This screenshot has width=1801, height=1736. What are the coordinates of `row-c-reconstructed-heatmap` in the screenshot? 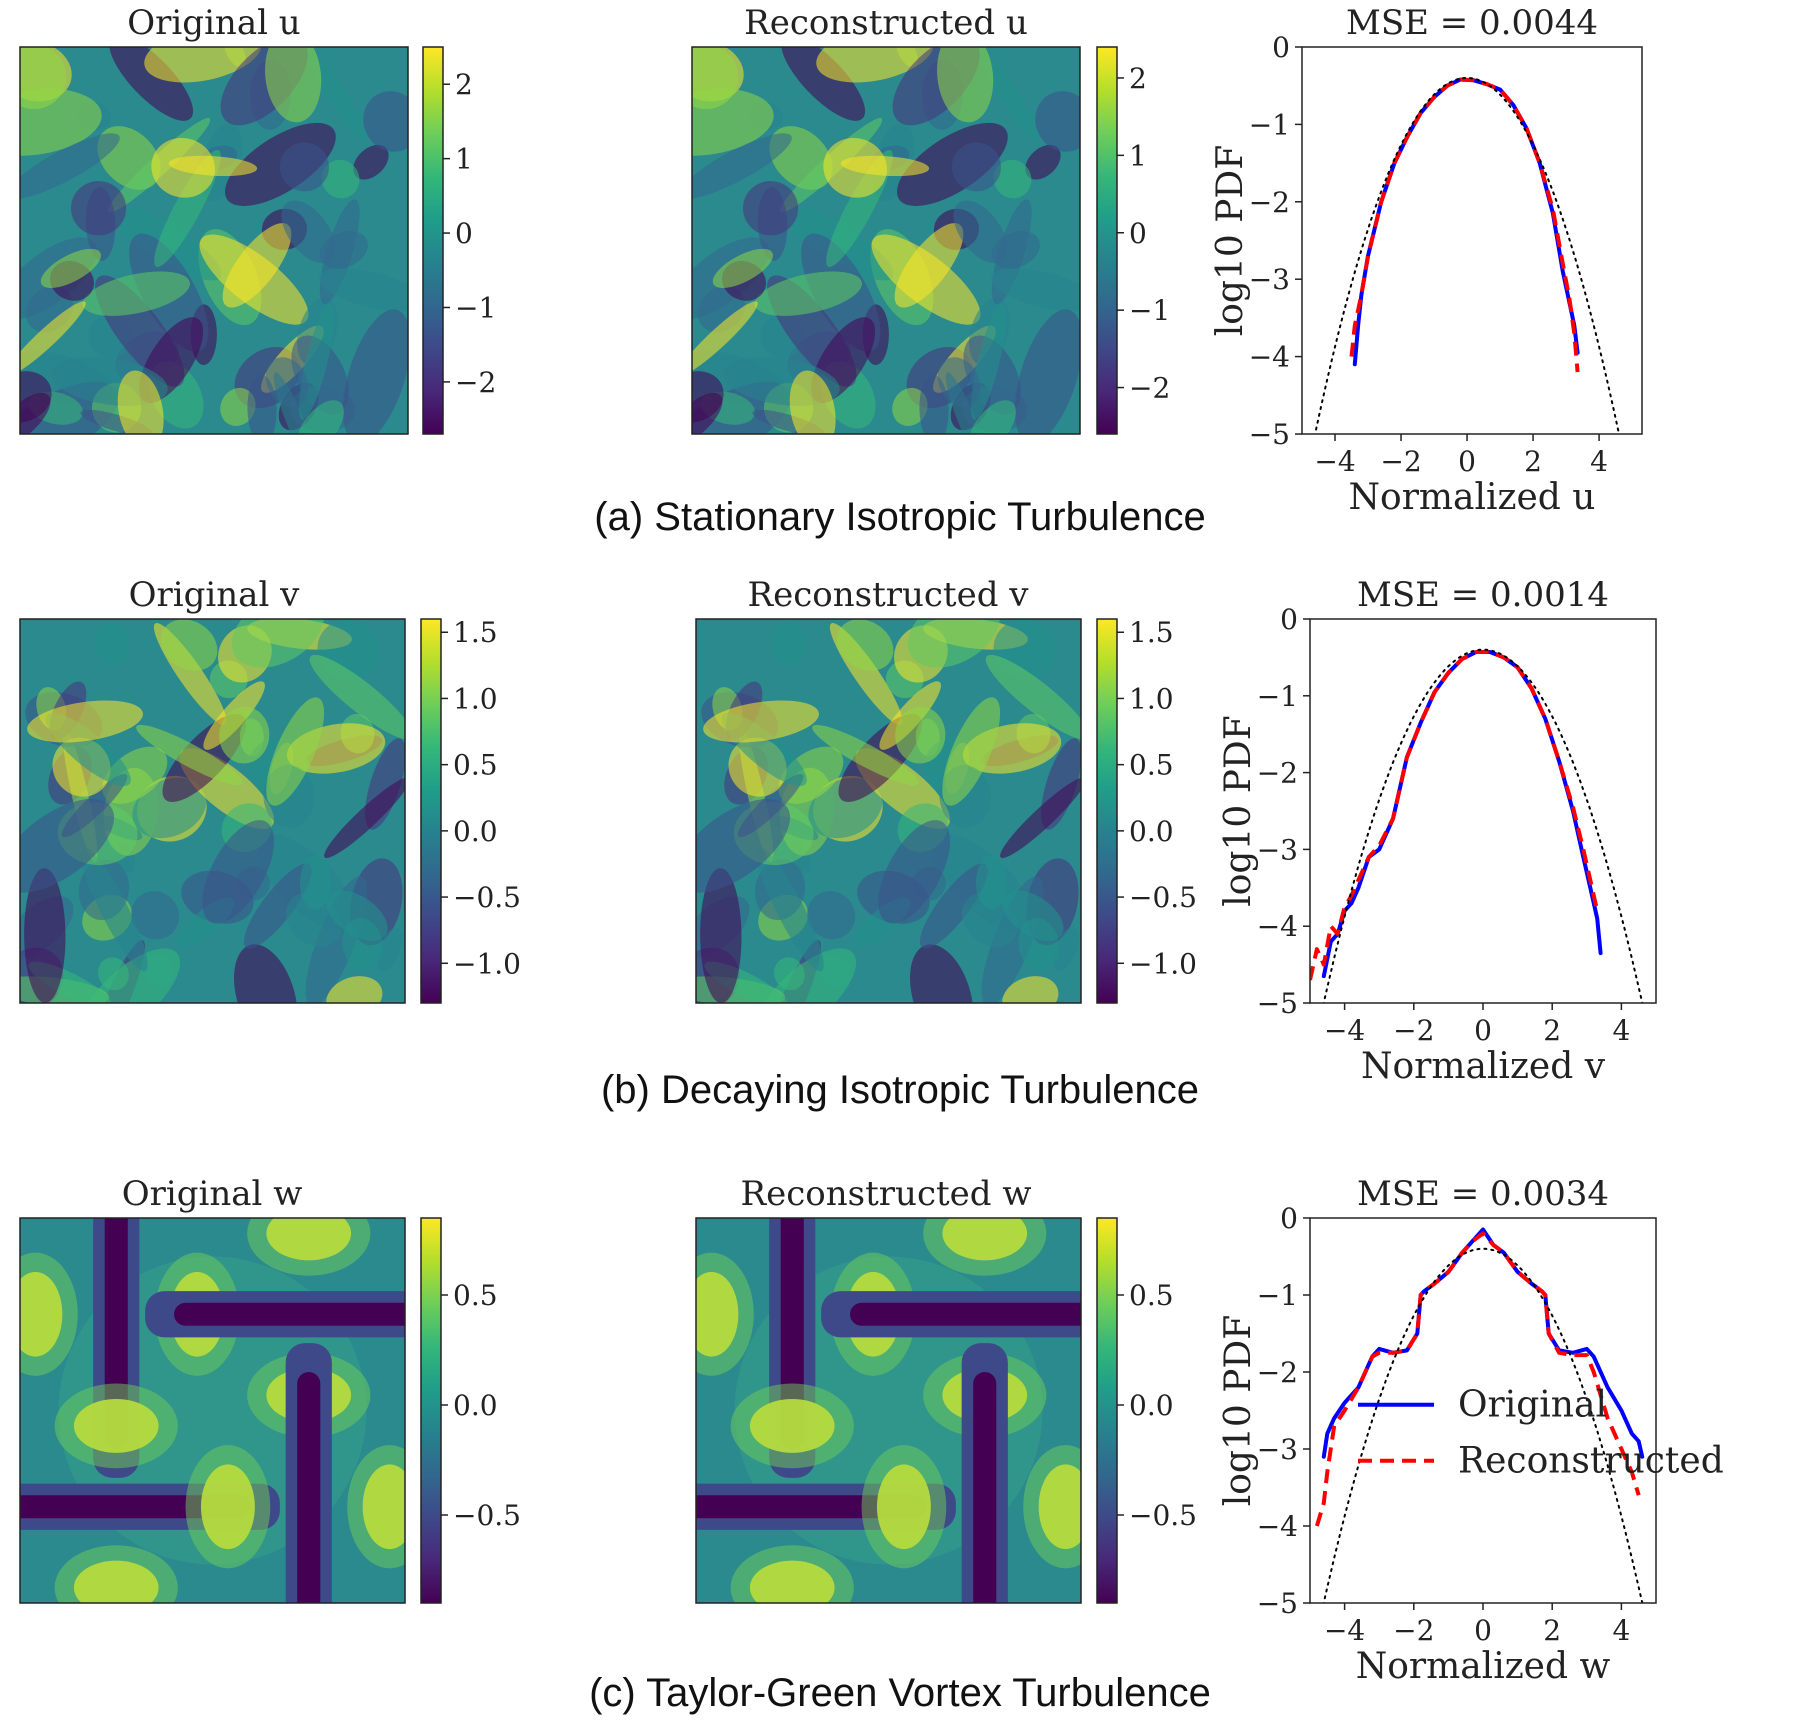 It's located at (888, 1410).